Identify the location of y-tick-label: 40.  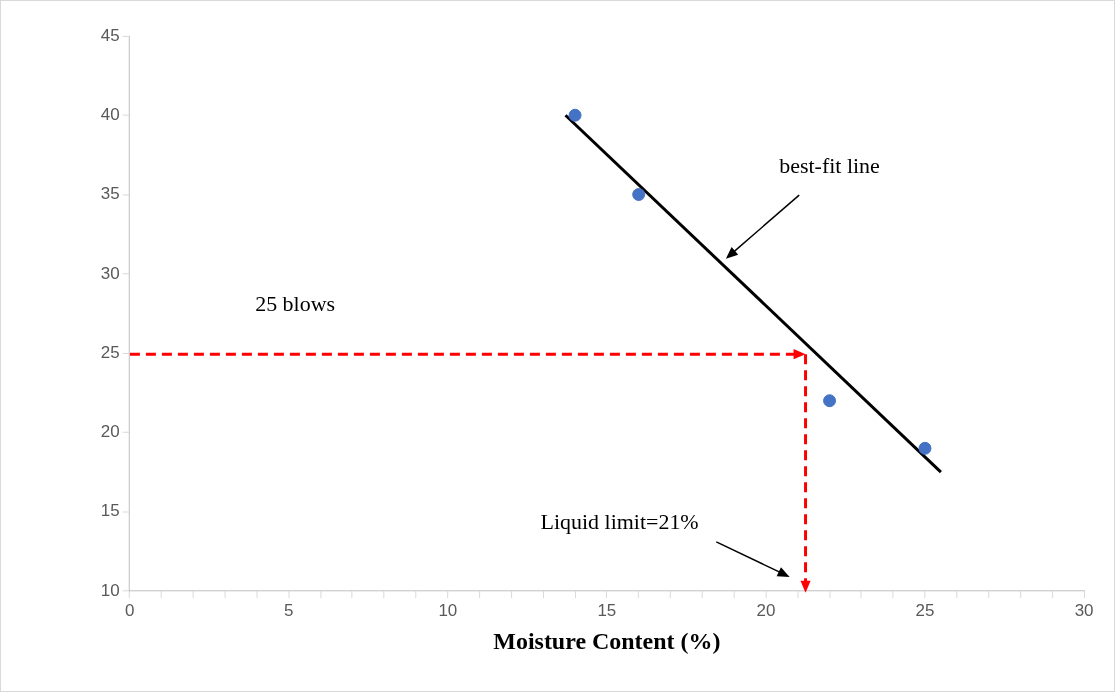
(110, 114).